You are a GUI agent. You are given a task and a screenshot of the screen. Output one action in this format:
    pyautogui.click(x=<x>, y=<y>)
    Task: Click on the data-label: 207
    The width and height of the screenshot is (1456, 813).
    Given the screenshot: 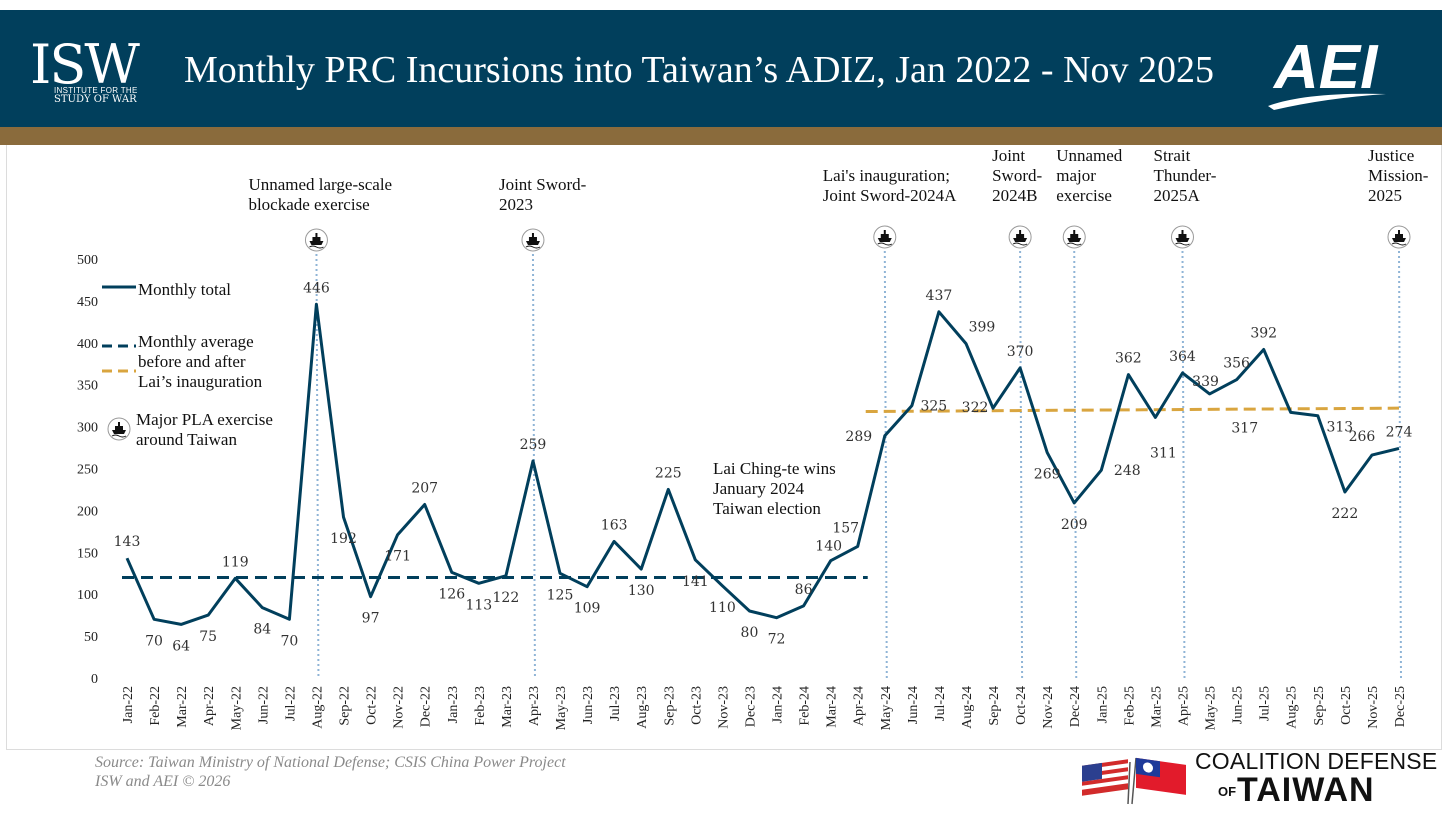 What is the action you would take?
    pyautogui.click(x=424, y=489)
    